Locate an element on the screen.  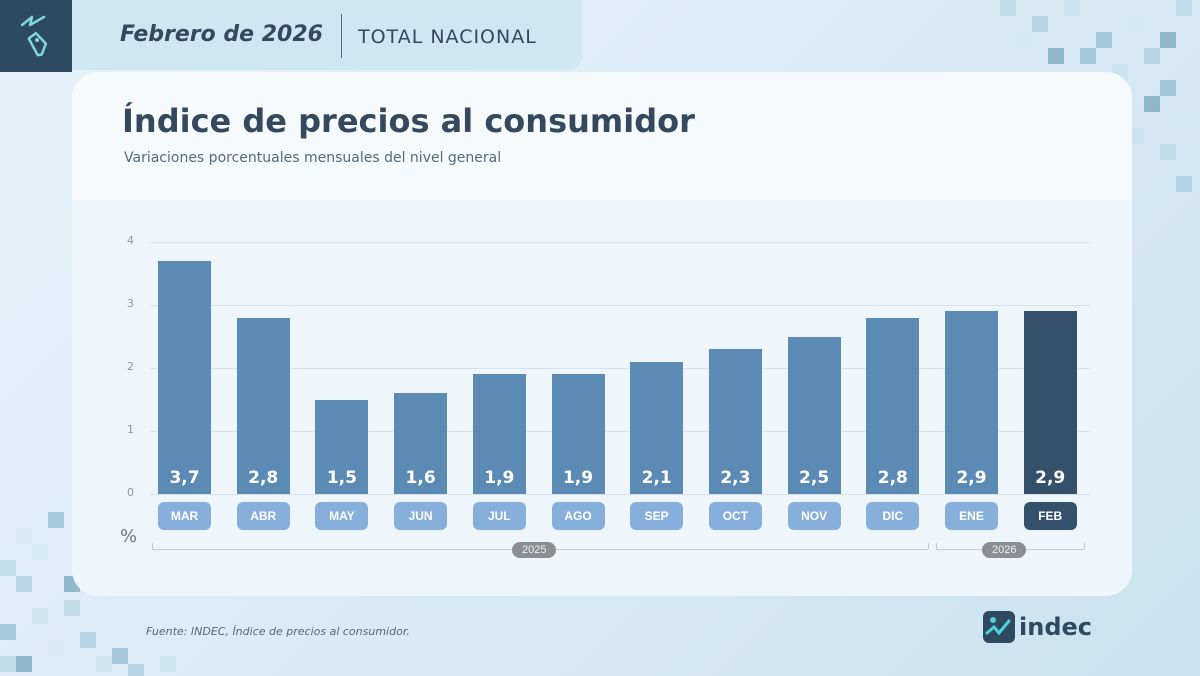
x-tick-abr: ABR is located at coordinates (263, 516).